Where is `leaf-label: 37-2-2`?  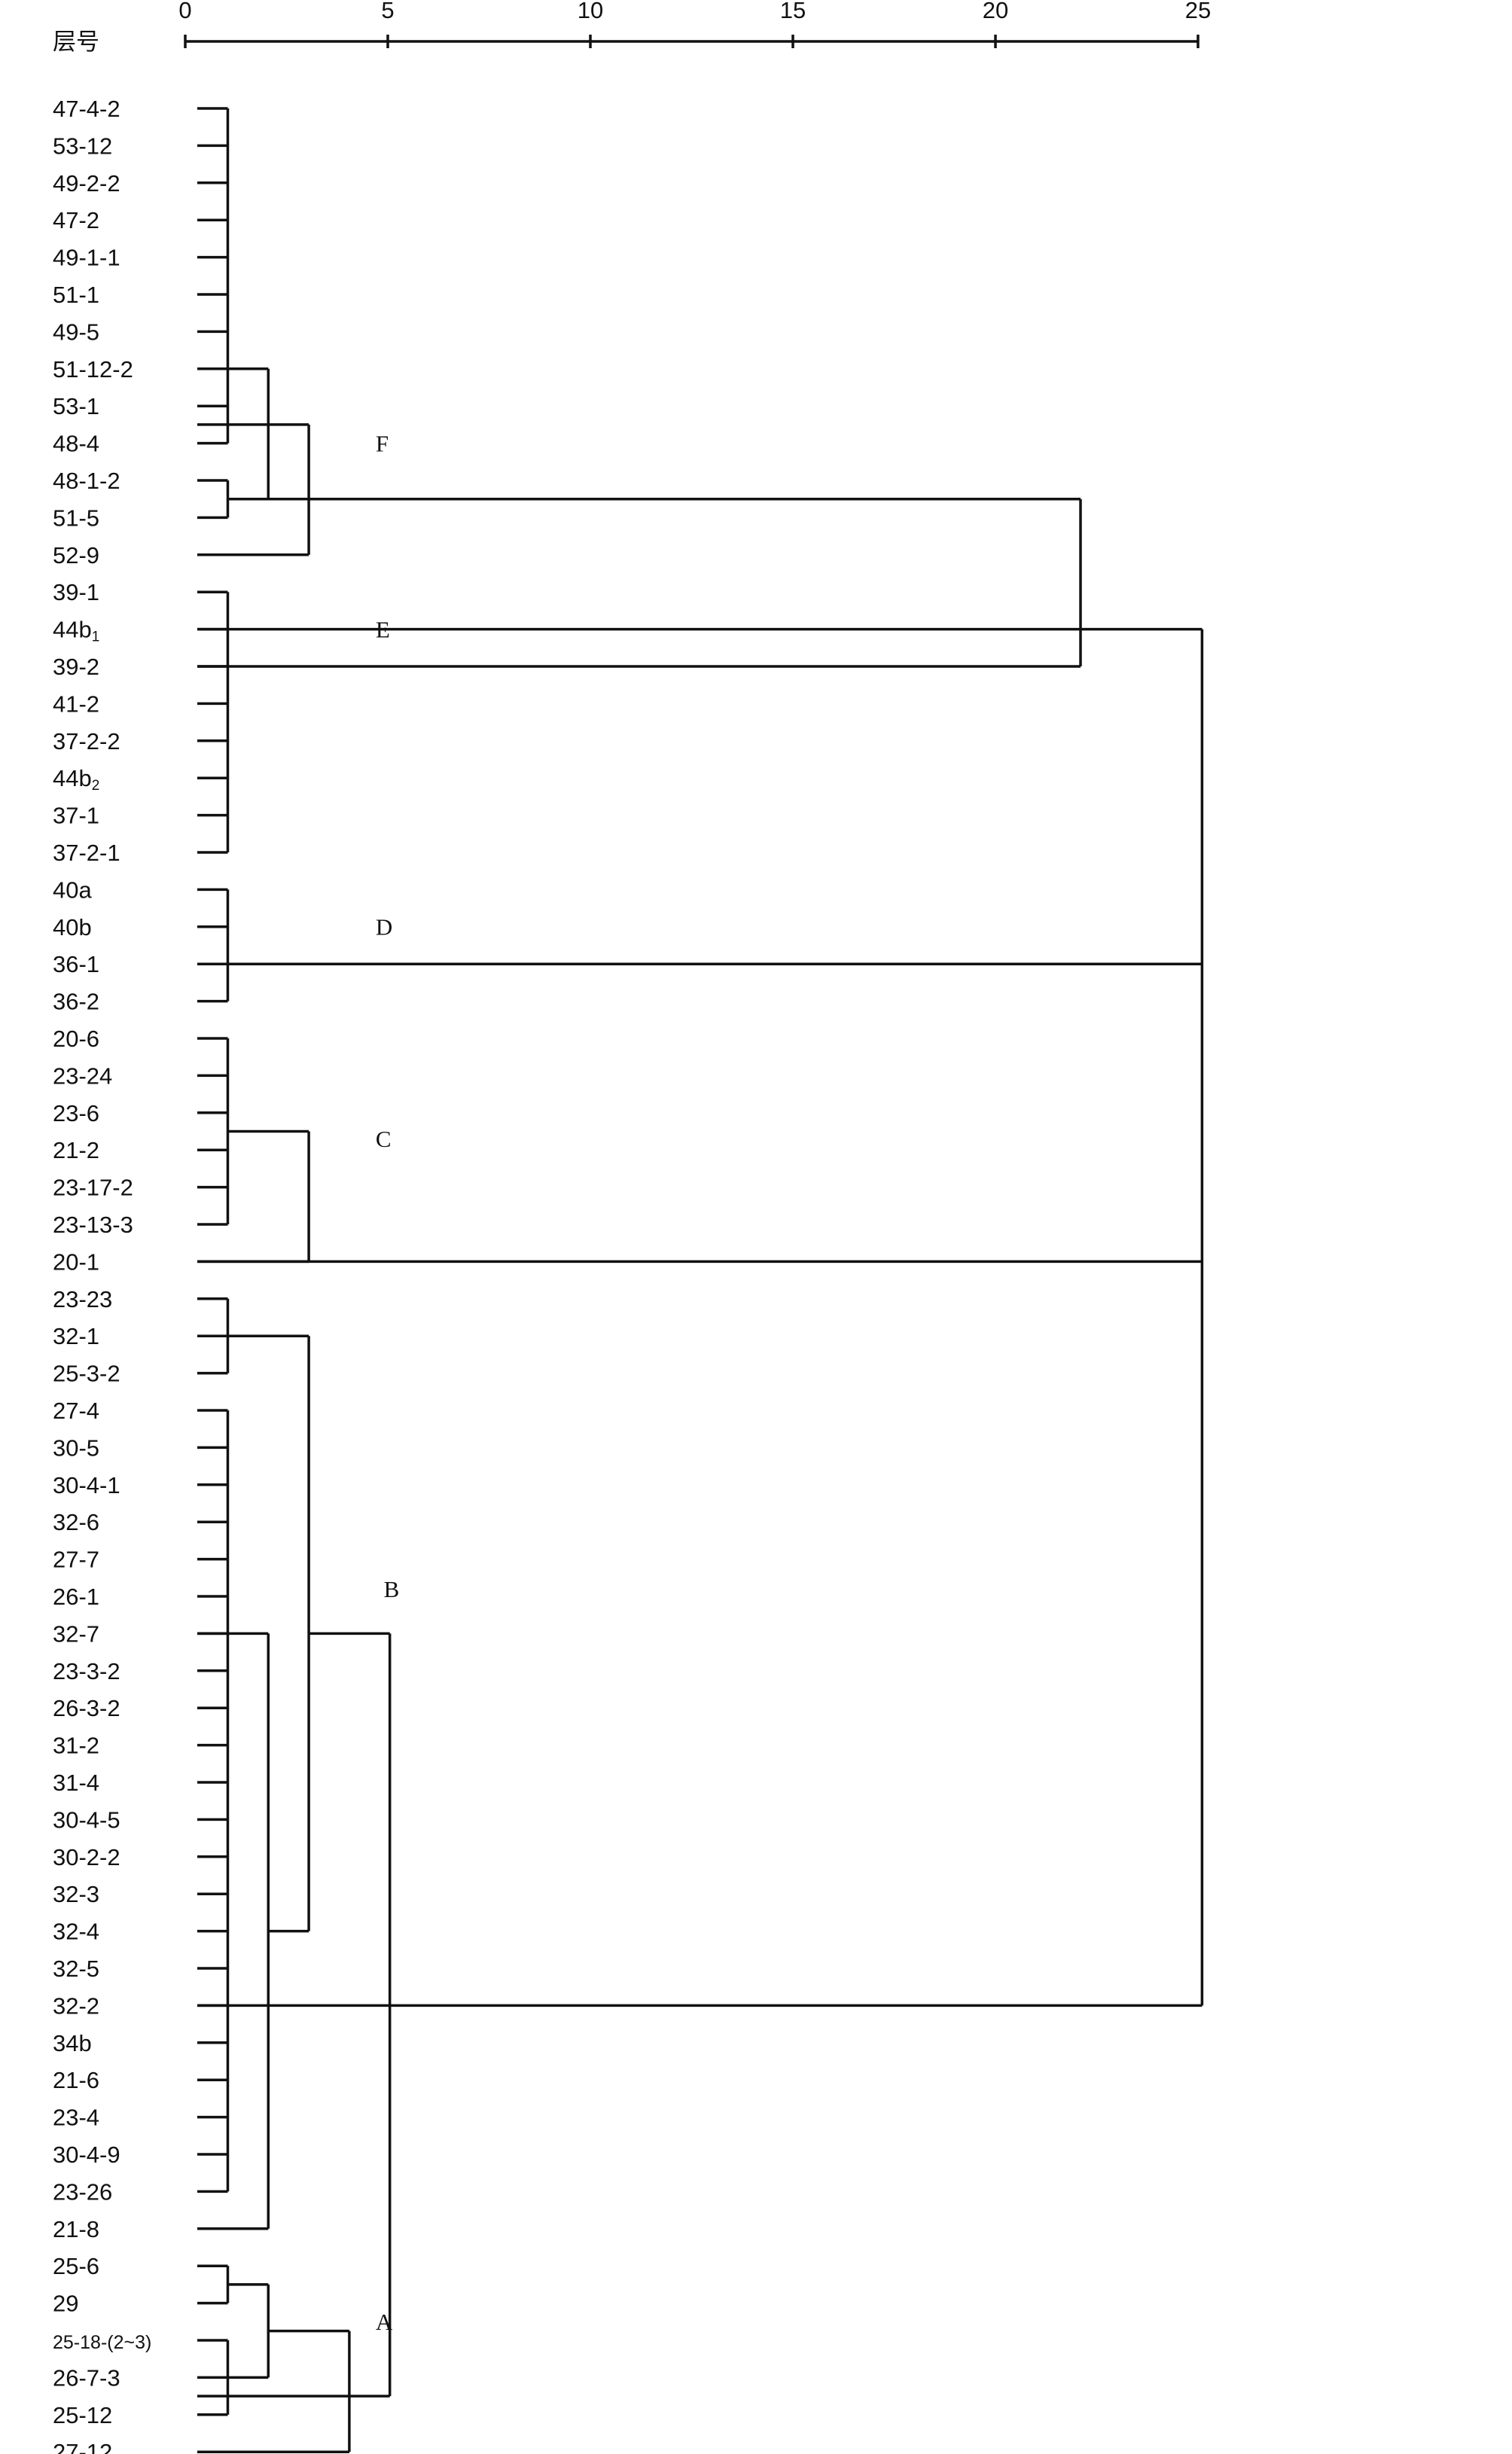
leaf-label: 37-2-2 is located at coordinates (86, 741).